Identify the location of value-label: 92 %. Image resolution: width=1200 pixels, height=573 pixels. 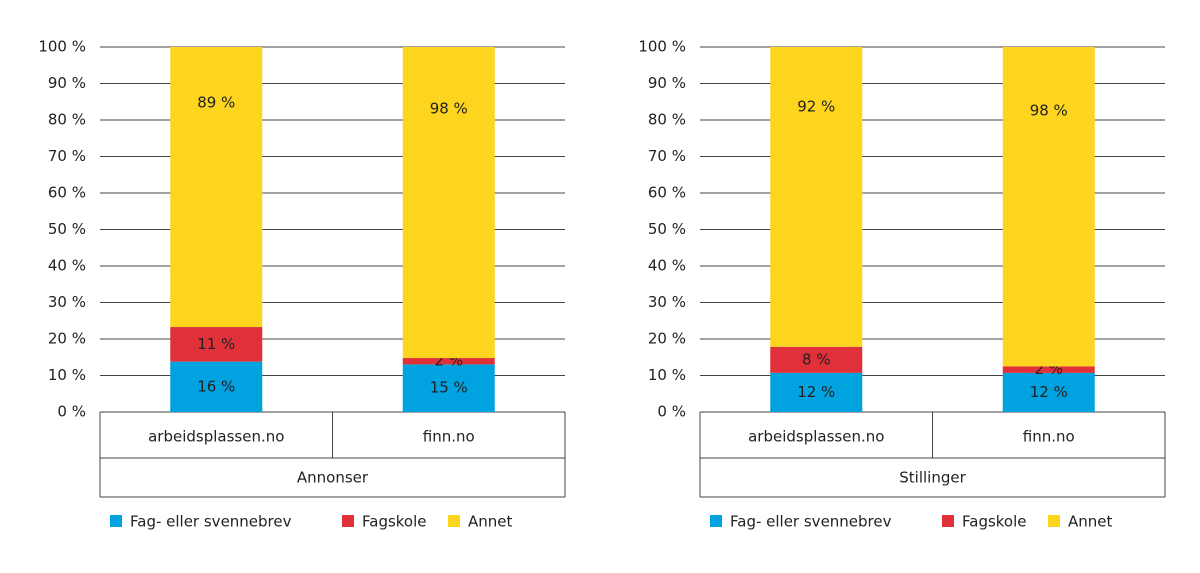
(816, 106).